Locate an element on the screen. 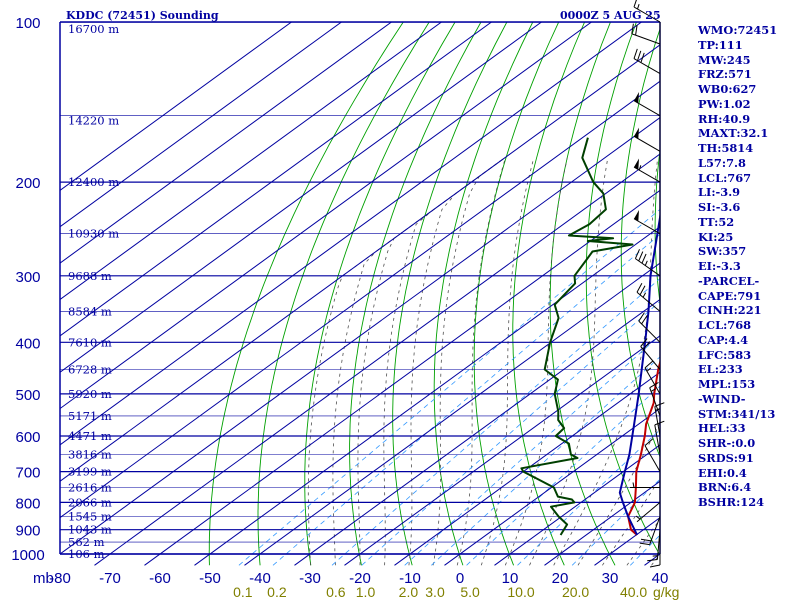 This screenshot has width=800, height=600. pressure-tick-label: 500 is located at coordinates (27, 395).